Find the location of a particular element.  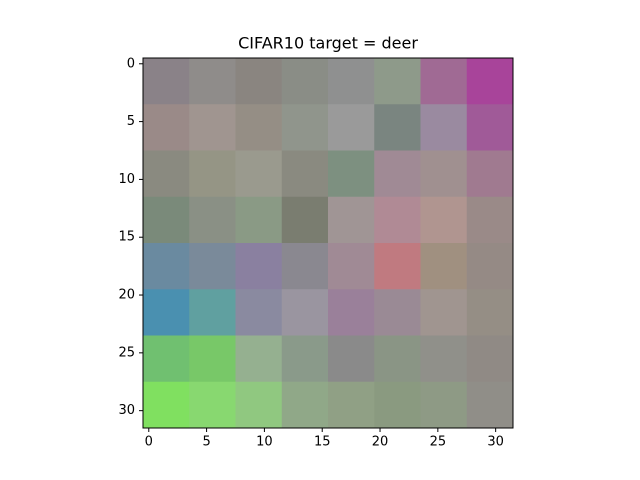

y-tick-label: 0 is located at coordinates (131, 63).